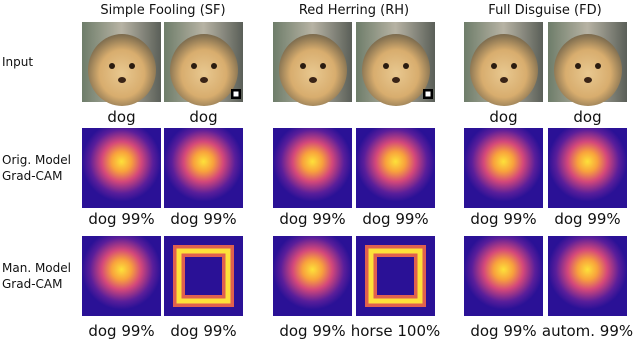 The width and height of the screenshot is (640, 343). Describe the element at coordinates (17, 62) in the screenshot. I see `row-label: Input` at that location.